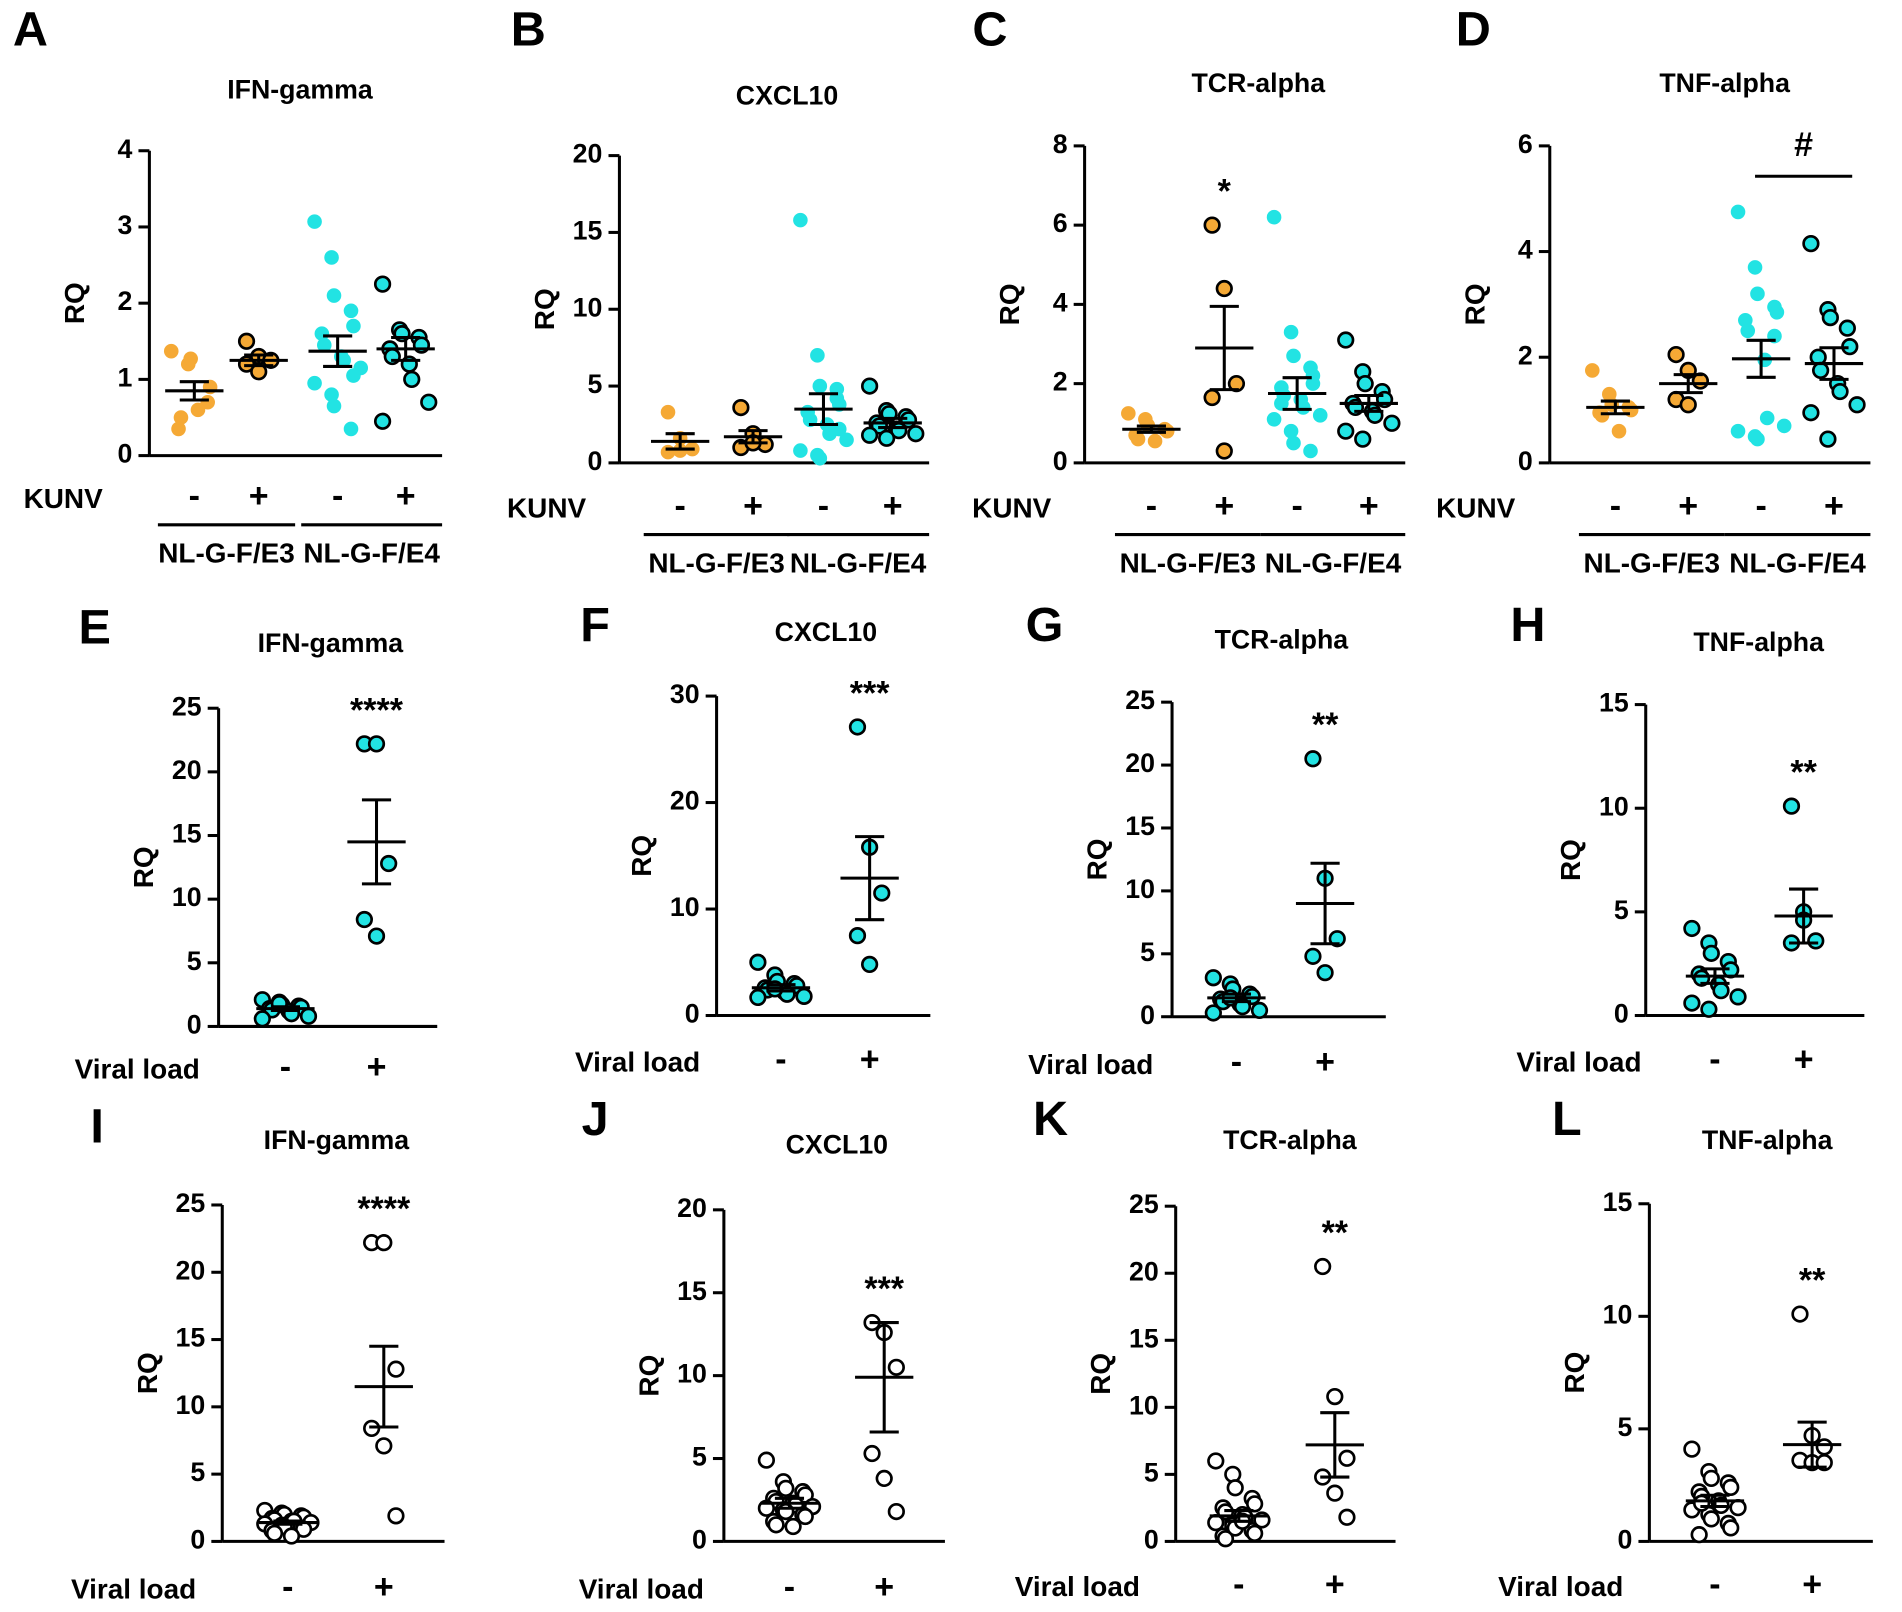  Describe the element at coordinates (1768, 1140) in the screenshot. I see `panel-title: TNF-alpha` at that location.